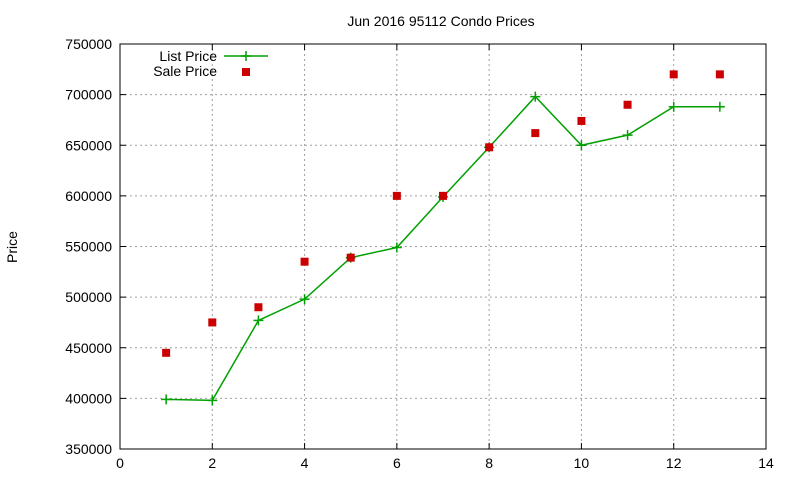  I want to click on y-tick-label: 550000, so click(88, 247).